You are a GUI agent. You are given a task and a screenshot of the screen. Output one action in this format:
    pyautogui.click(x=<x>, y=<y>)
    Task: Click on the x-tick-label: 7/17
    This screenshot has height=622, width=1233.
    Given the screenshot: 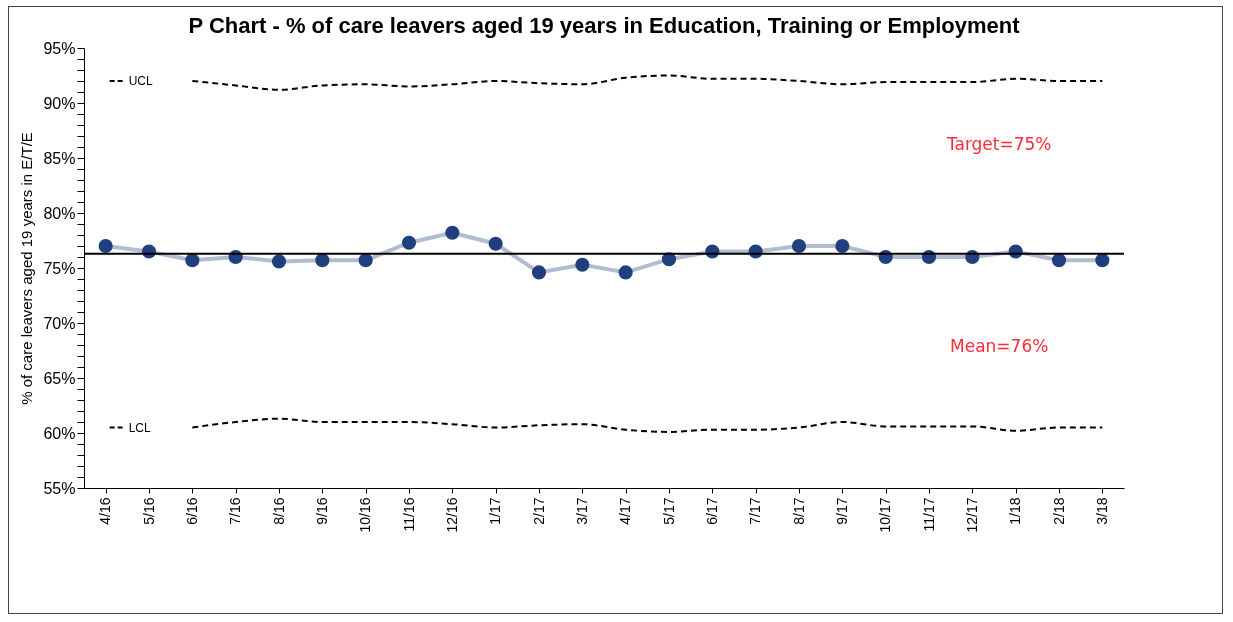 What is the action you would take?
    pyautogui.click(x=755, y=511)
    